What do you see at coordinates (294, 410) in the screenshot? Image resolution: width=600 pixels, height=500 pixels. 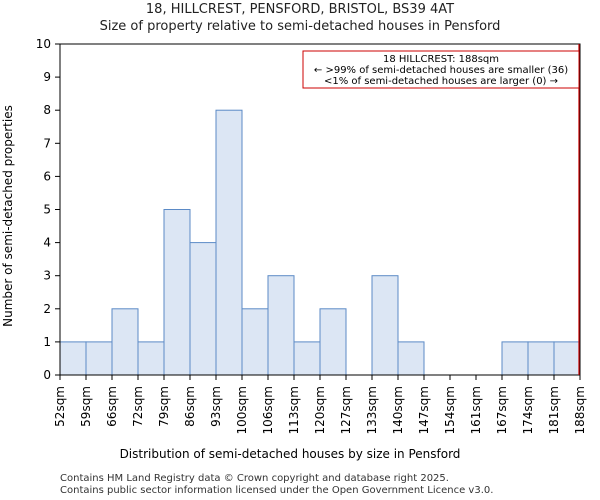 I see `x-tick-label: 113sqm` at bounding box center [294, 410].